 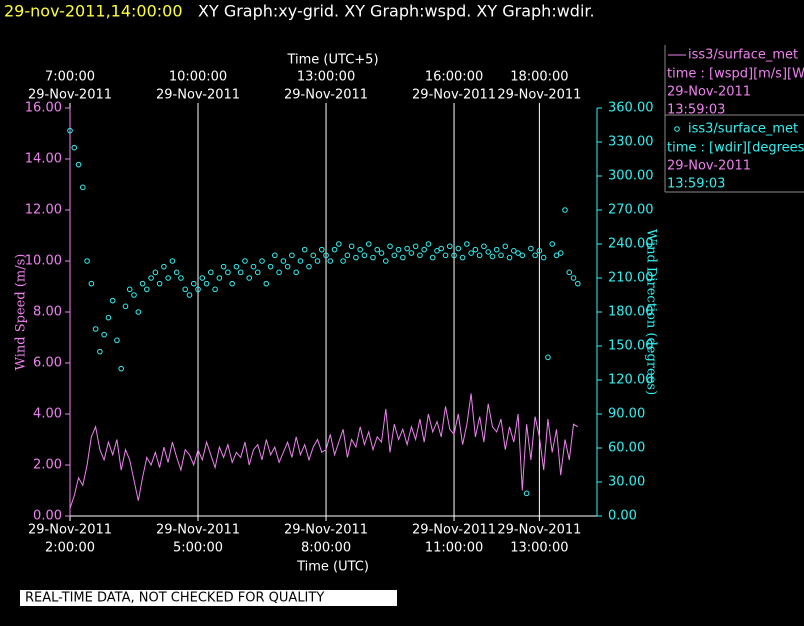 What do you see at coordinates (631, 278) in the screenshot?
I see `y2-tick-label: 210.00` at bounding box center [631, 278].